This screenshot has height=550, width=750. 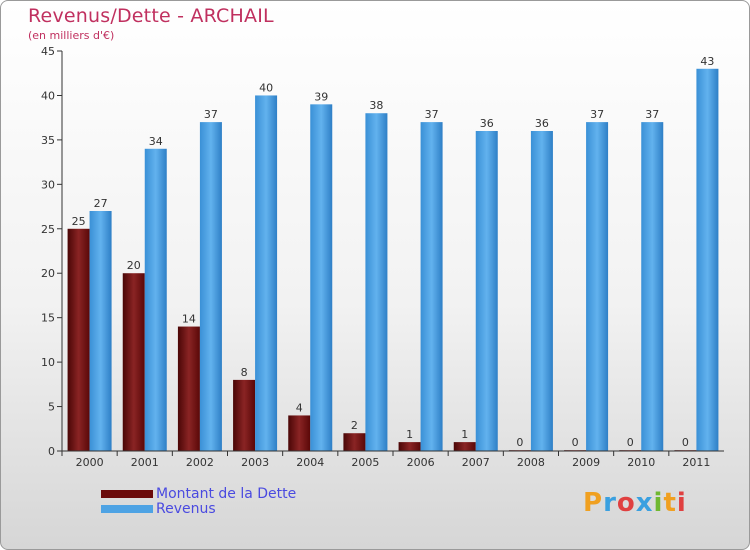 I want to click on legend-swatch-revenus, so click(x=127, y=509).